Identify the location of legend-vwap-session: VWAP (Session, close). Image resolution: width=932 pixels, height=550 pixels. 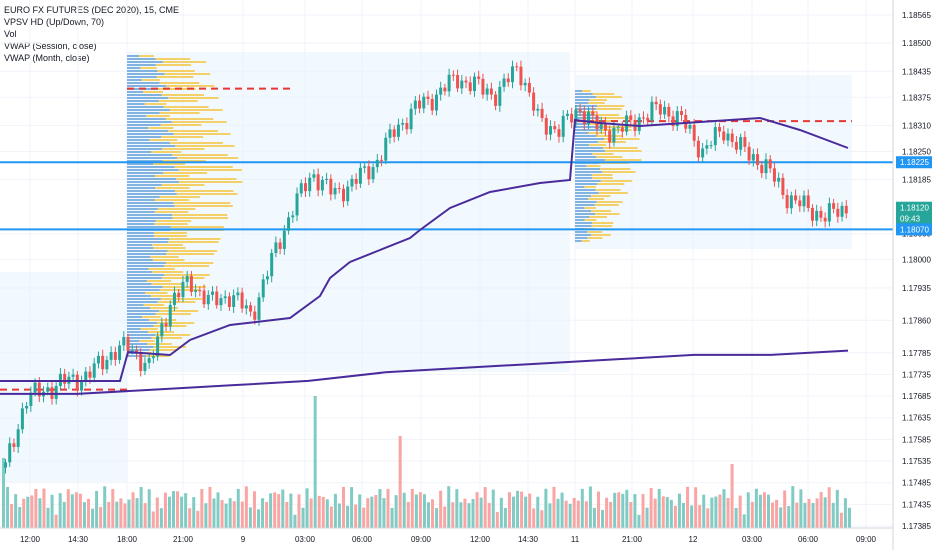
(50, 46).